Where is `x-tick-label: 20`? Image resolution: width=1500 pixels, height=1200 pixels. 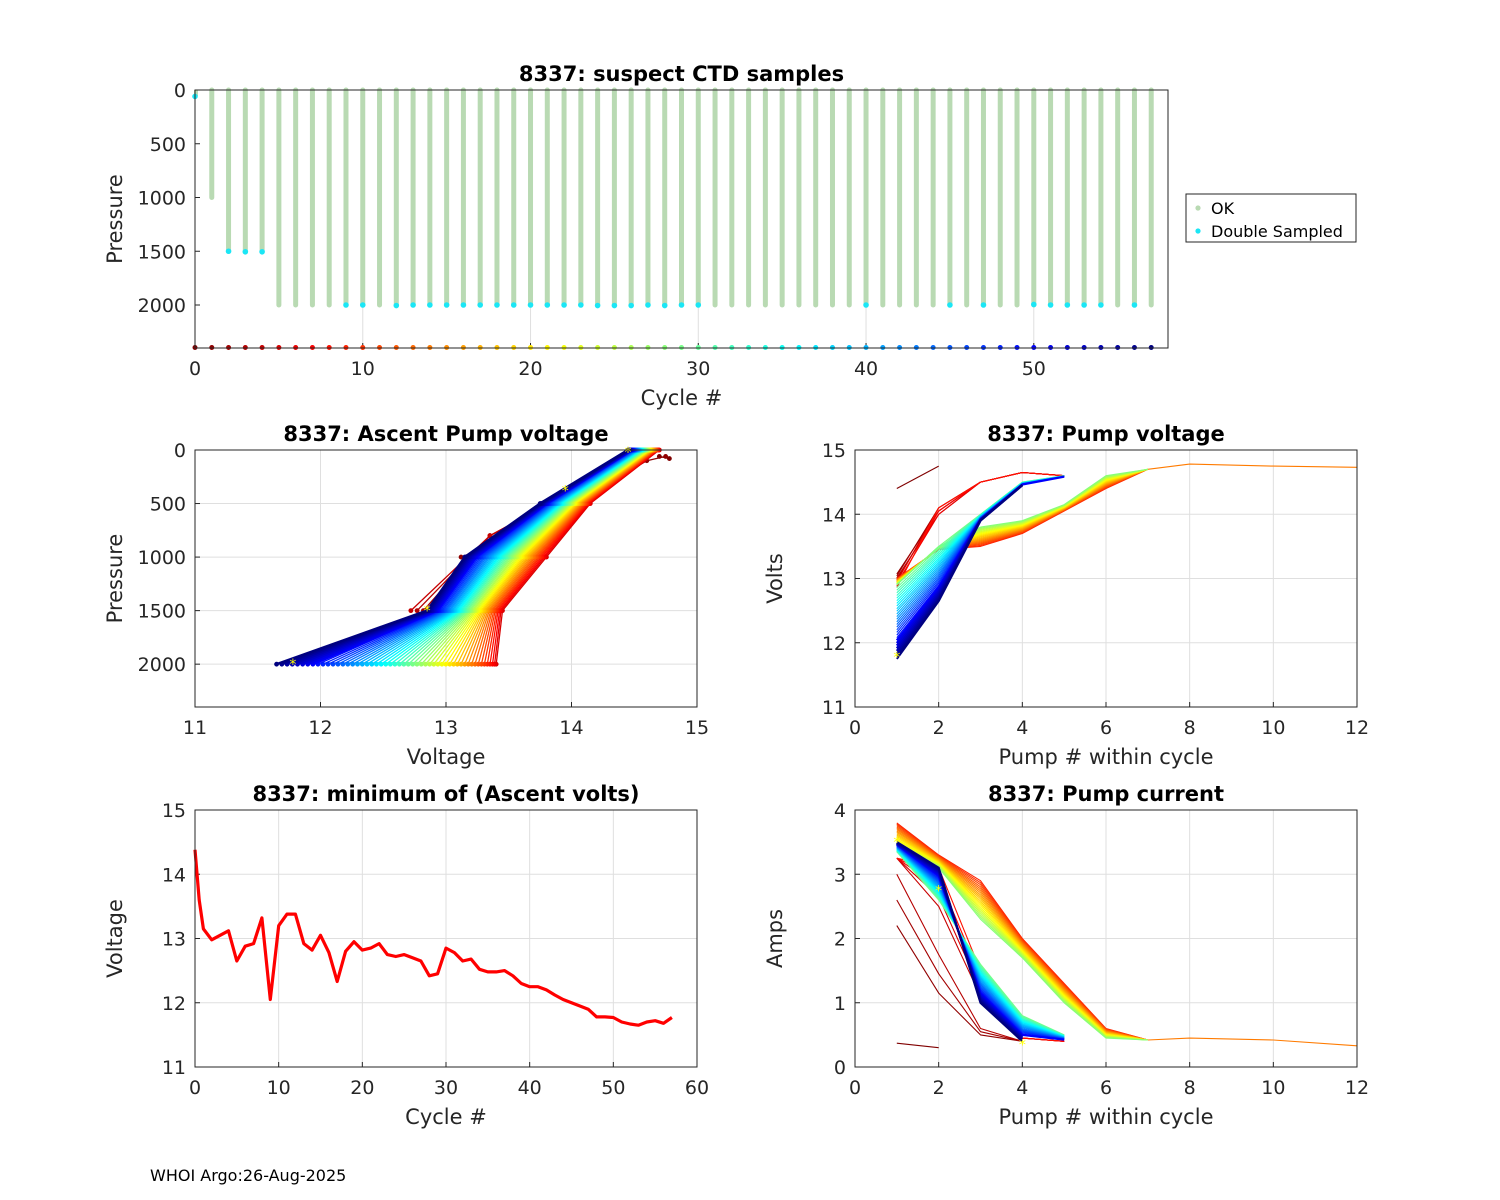
x-tick-label: 20 is located at coordinates (362, 1088).